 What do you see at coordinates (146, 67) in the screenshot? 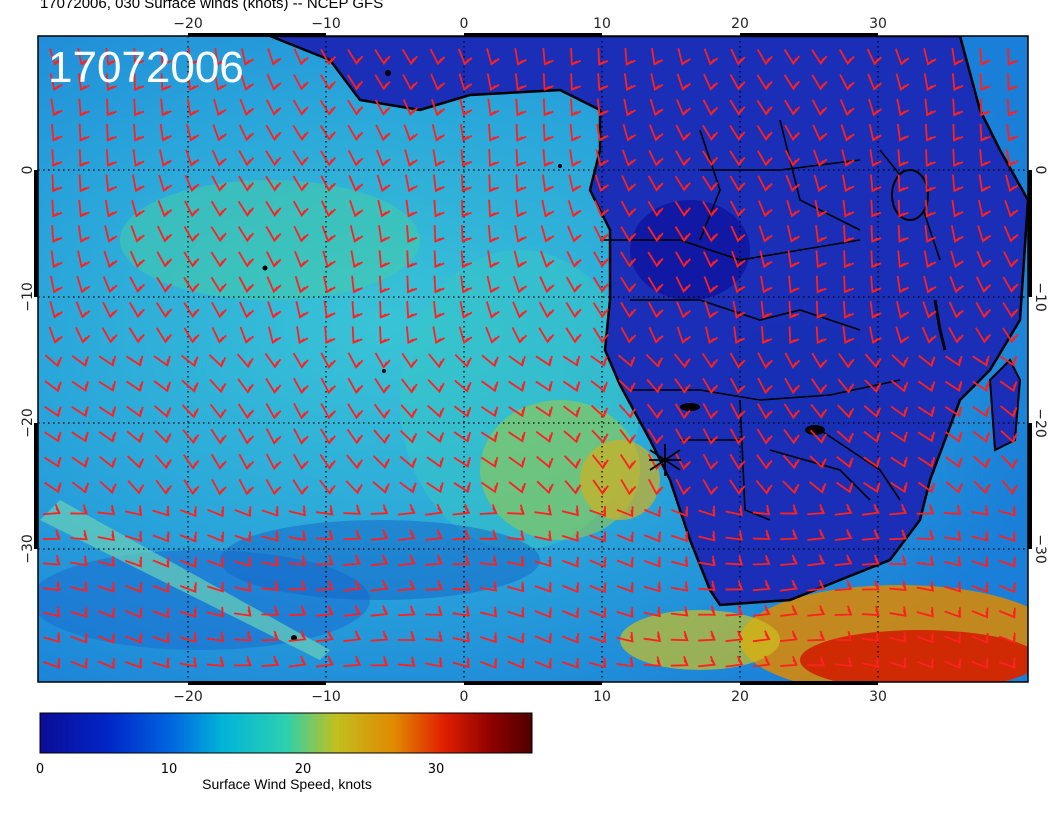
I see `date-stamp: 17072006` at bounding box center [146, 67].